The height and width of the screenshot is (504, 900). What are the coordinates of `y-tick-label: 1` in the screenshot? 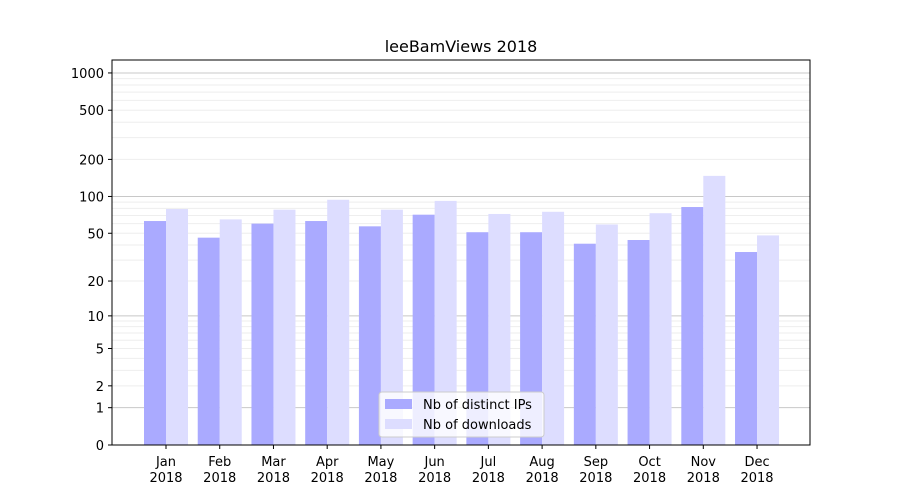 It's located at (100, 409).